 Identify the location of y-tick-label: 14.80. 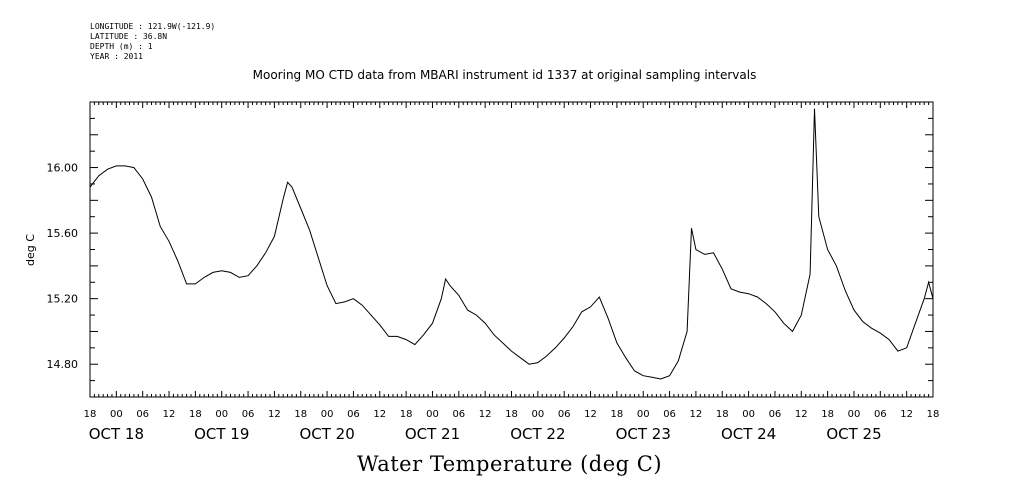
(63, 364).